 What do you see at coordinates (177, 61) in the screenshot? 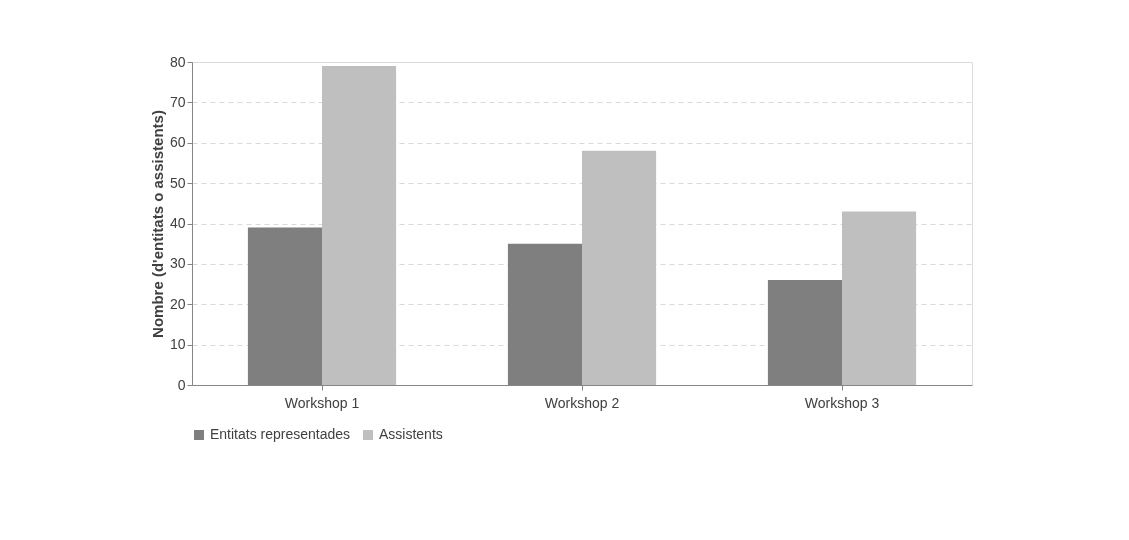
I see `y-tick-label: 80` at bounding box center [177, 61].